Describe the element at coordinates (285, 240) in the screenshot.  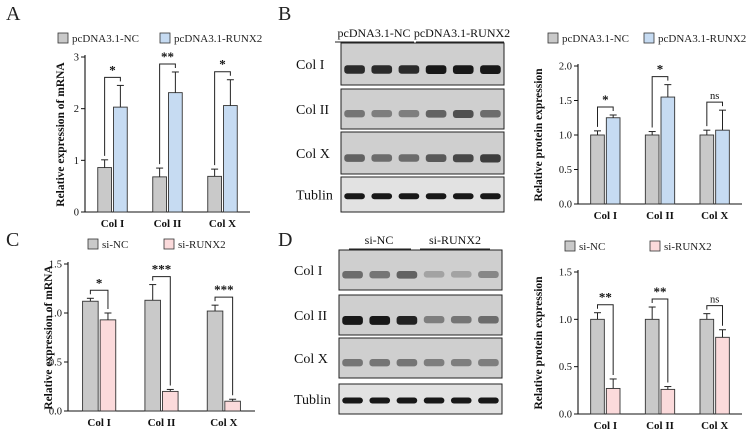
I see `panel-letter-d: D` at that location.